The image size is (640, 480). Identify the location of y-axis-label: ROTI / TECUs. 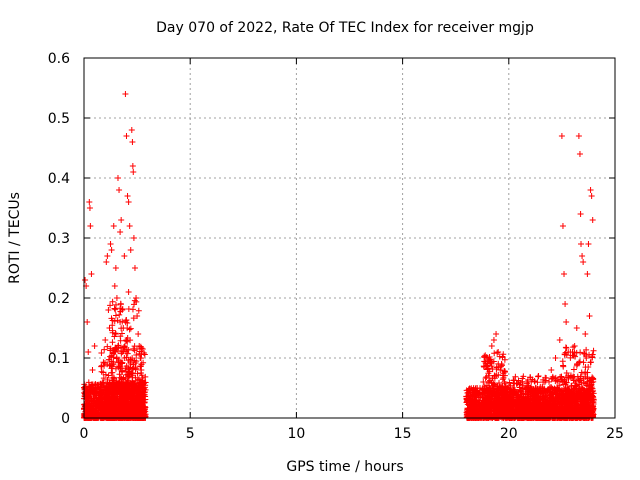
(15, 238).